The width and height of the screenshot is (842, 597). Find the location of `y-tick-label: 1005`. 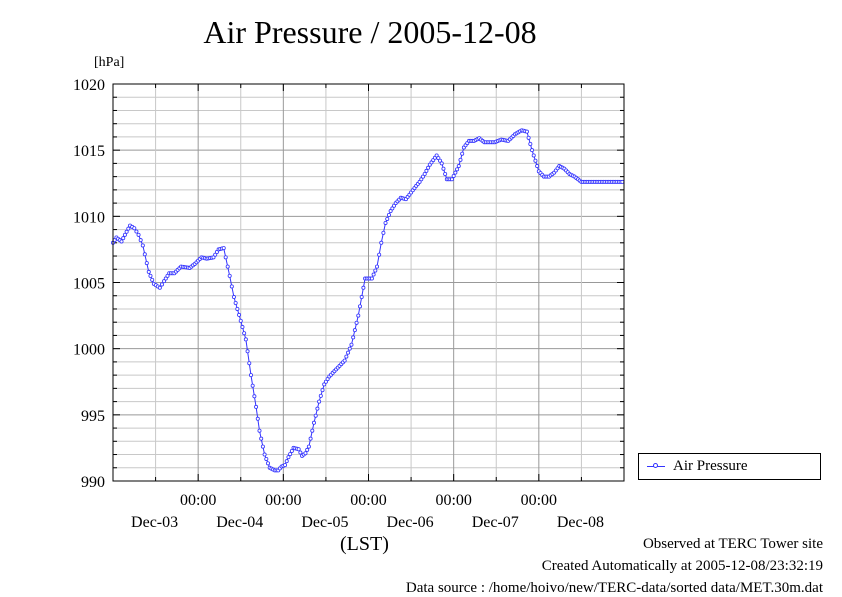

y-tick-label: 1005 is located at coordinates (89, 284).